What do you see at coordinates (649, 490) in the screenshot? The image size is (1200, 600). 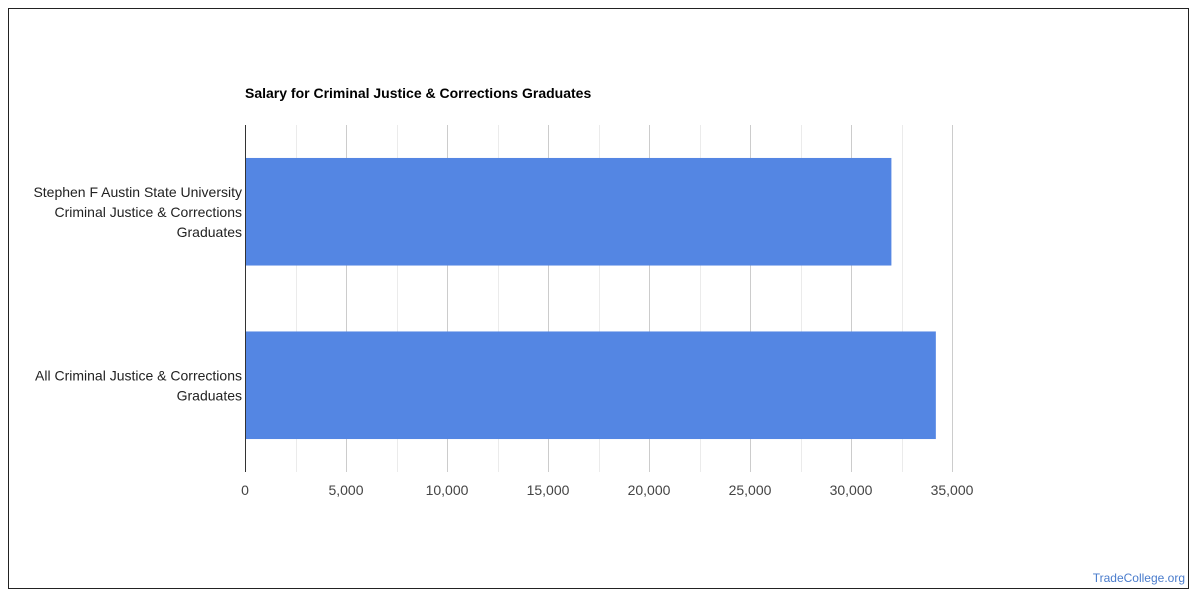 I see `x-tick-label: 20,000` at bounding box center [649, 490].